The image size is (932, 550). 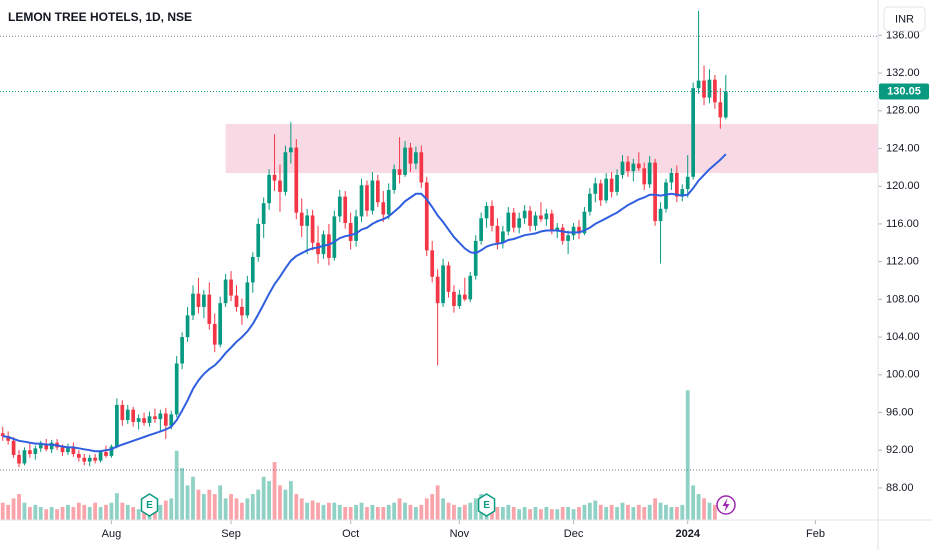 What do you see at coordinates (486, 505) in the screenshot?
I see `earnings-label: E` at bounding box center [486, 505].